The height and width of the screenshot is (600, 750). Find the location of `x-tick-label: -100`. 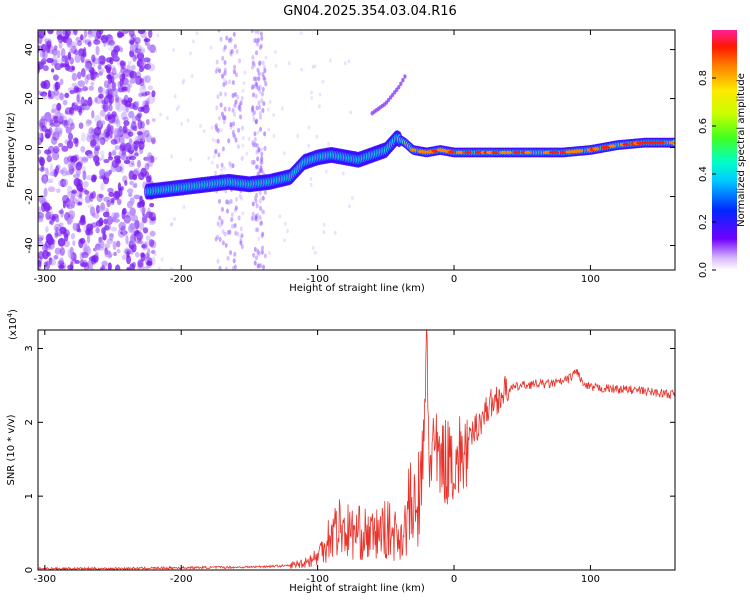

x-tick-label: -100 is located at coordinates (317, 579).